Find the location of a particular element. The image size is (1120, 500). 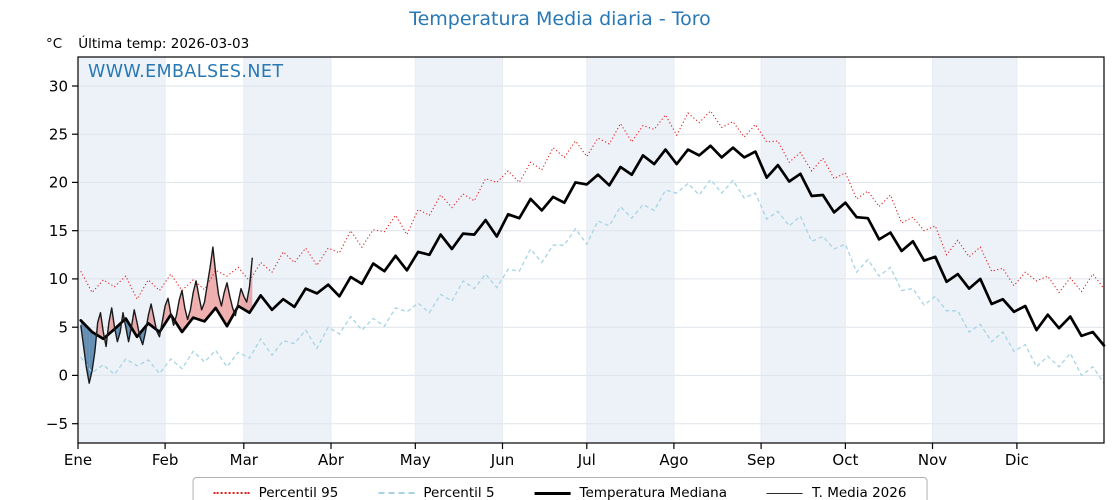

x-tick-label: Dic is located at coordinates (1017, 460).